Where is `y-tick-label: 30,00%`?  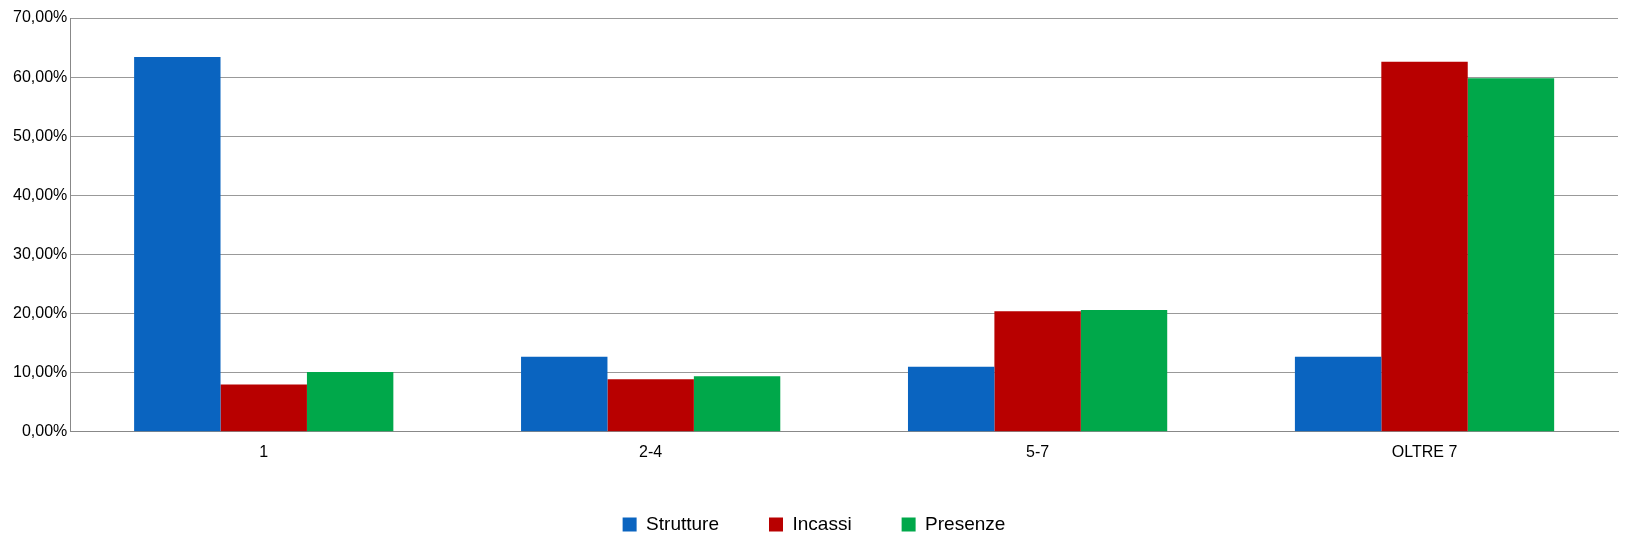
y-tick-label: 30,00% is located at coordinates (40, 253).